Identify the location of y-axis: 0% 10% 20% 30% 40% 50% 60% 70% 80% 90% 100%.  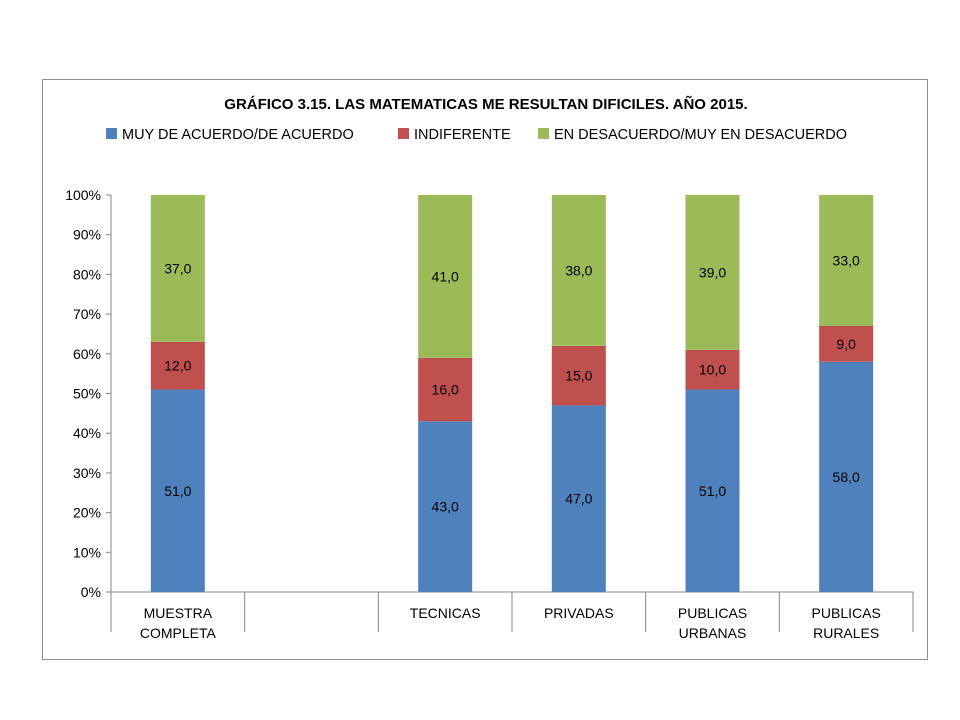
(88, 393).